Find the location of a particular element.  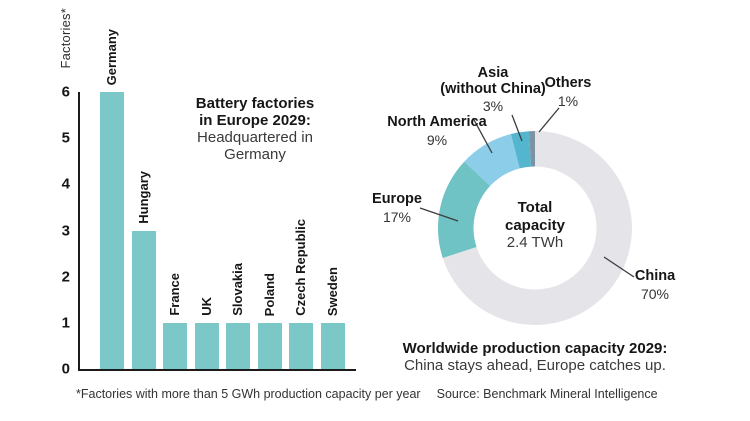

label-others: Others 1% is located at coordinates (568, 92).